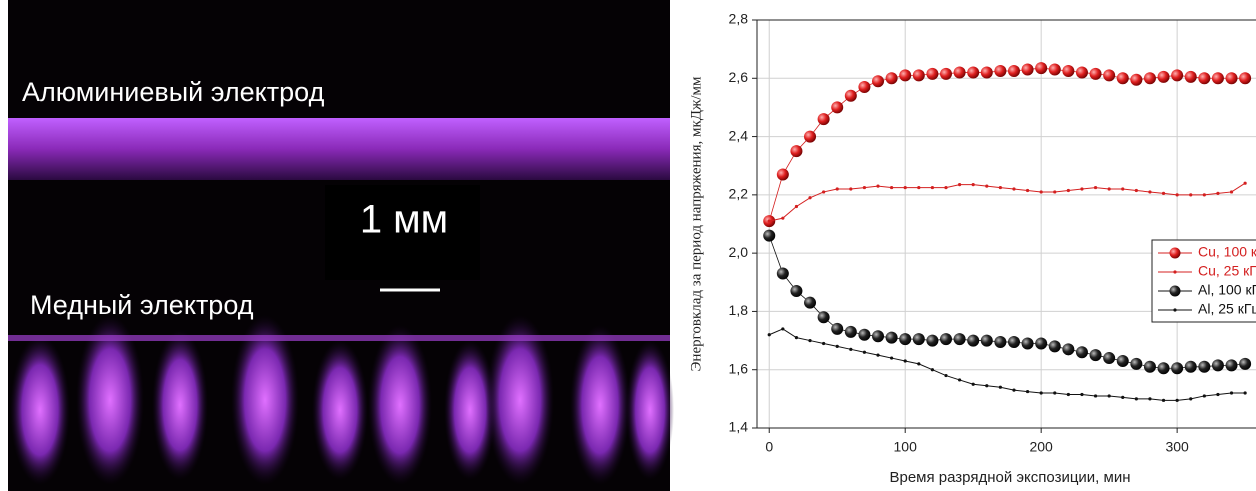  What do you see at coordinates (739, 194) in the screenshot?
I see `y-tick-label: 2,2` at bounding box center [739, 194].